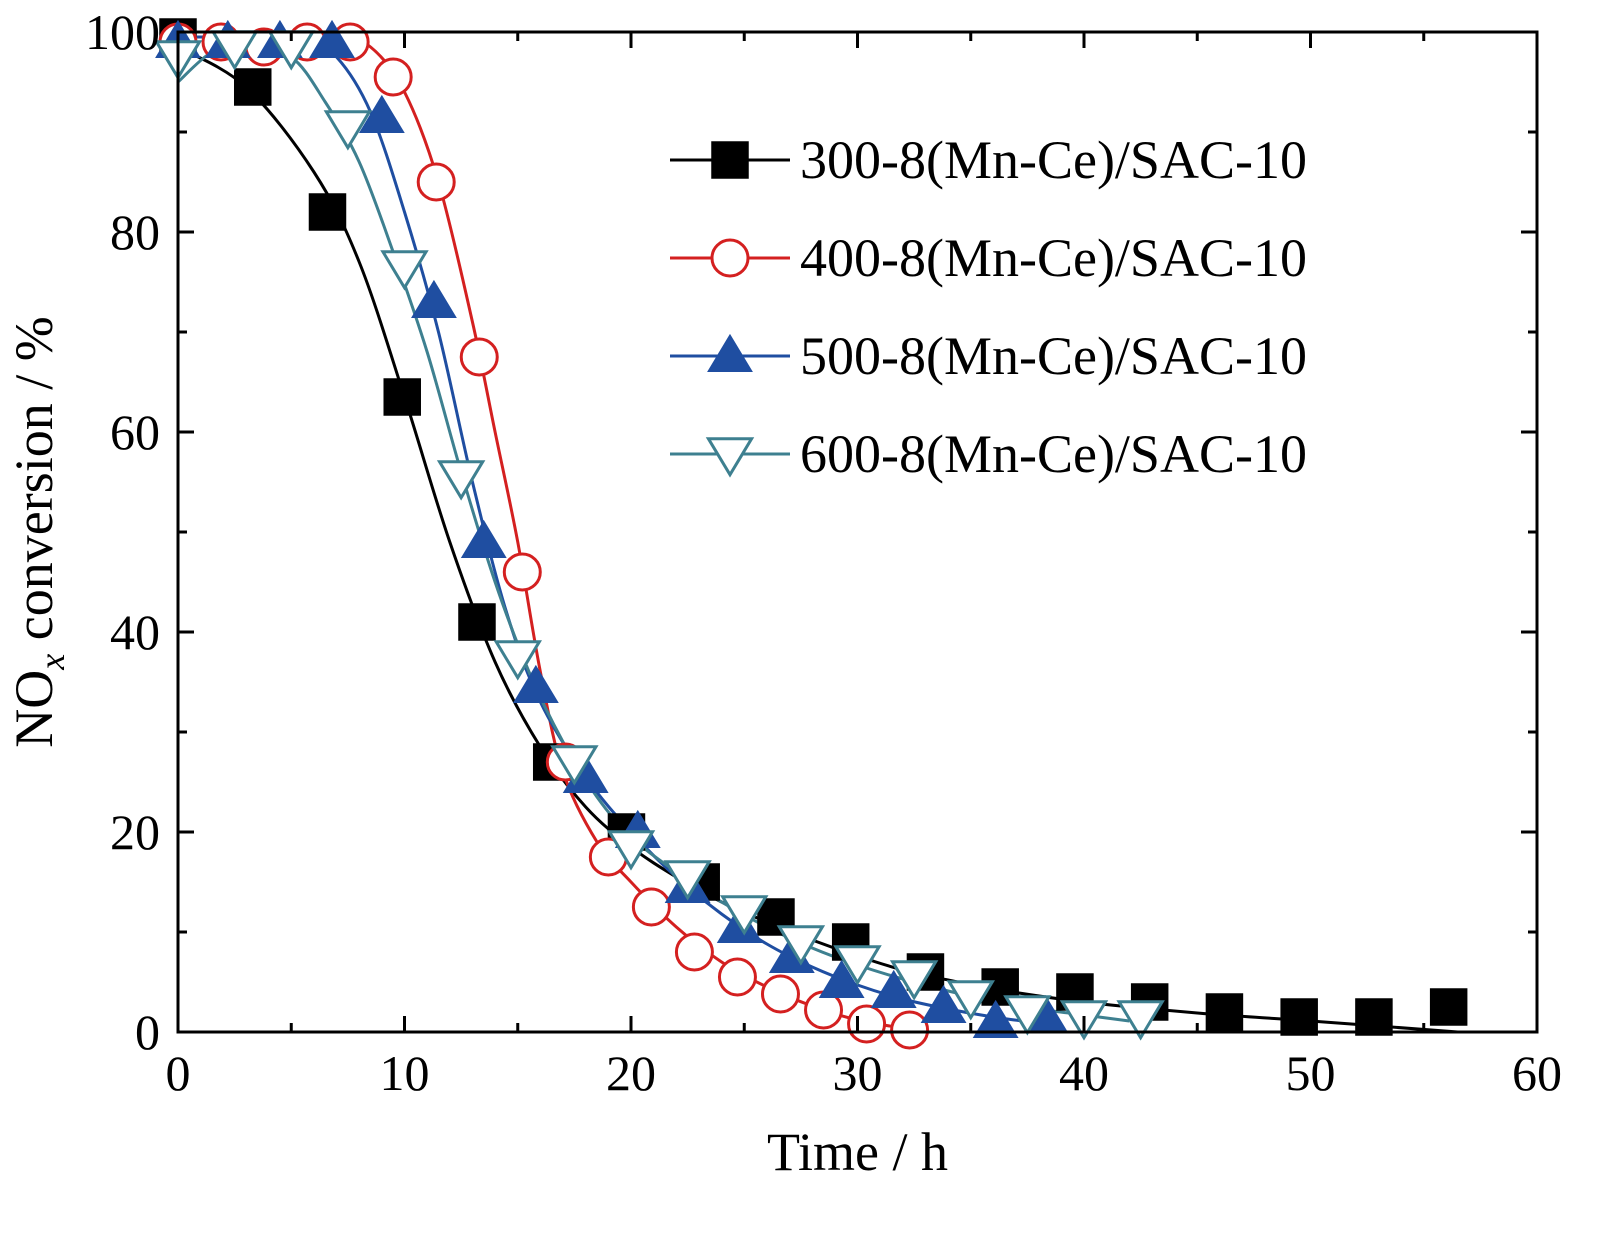  I want to click on legend-item: 500-8(Mn-Ce)/SAC-10, so click(988, 356).